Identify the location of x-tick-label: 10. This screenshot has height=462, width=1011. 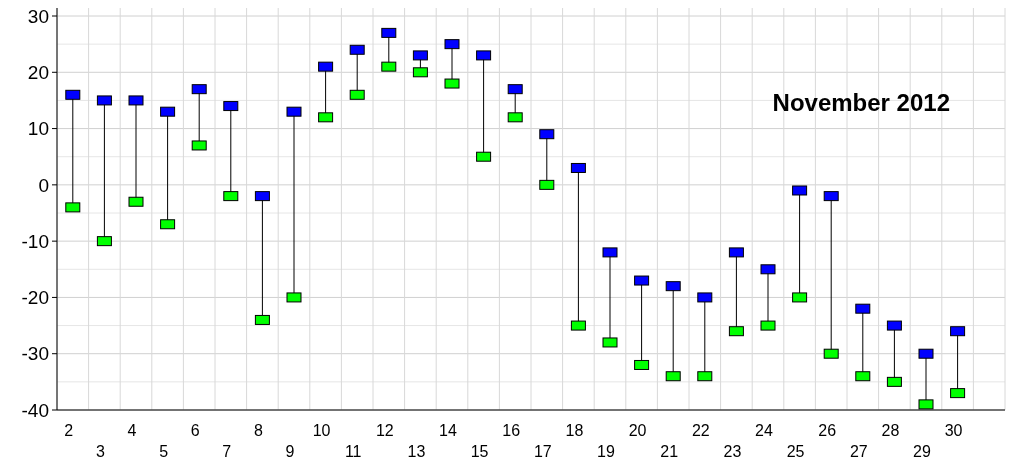
(321, 430).